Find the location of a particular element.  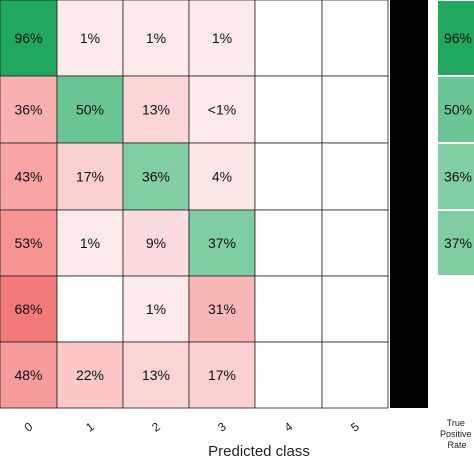

tpr-cell-r1 is located at coordinates (456, 109).